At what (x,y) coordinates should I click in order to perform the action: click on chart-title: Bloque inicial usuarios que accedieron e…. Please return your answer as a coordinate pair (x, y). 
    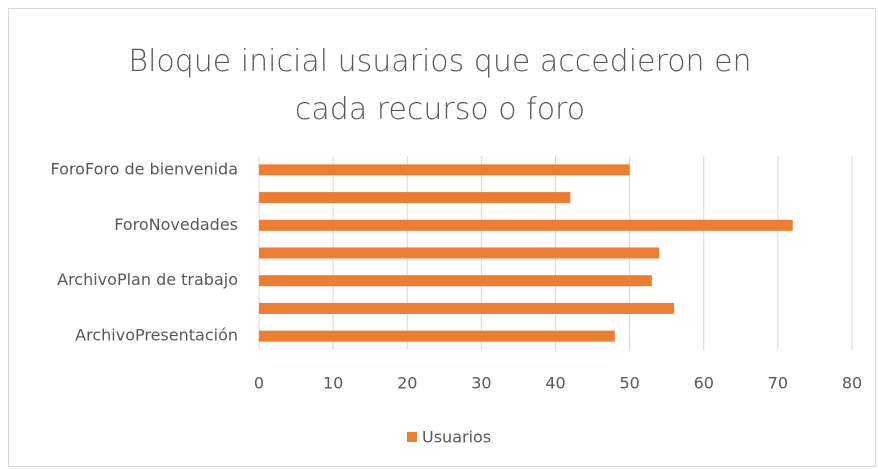
    Looking at the image, I should click on (440, 85).